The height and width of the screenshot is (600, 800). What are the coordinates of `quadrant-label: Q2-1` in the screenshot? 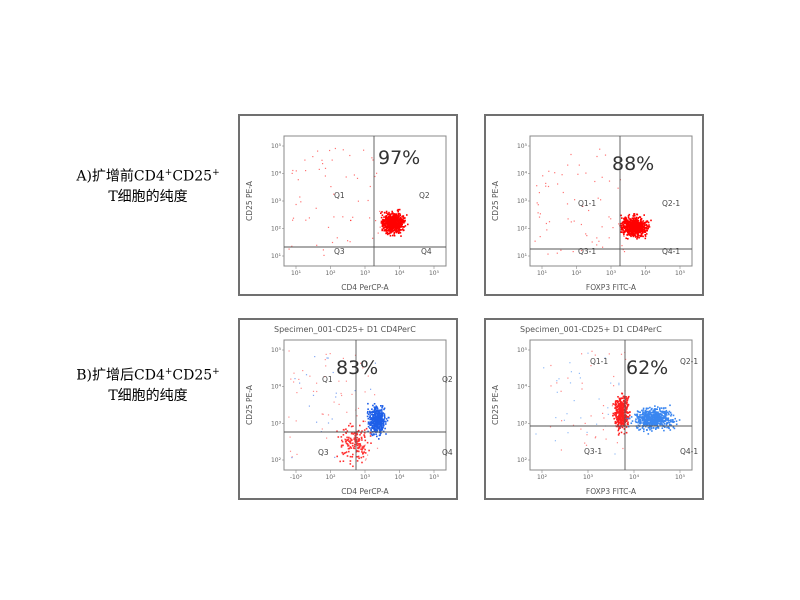 It's located at (689, 361).